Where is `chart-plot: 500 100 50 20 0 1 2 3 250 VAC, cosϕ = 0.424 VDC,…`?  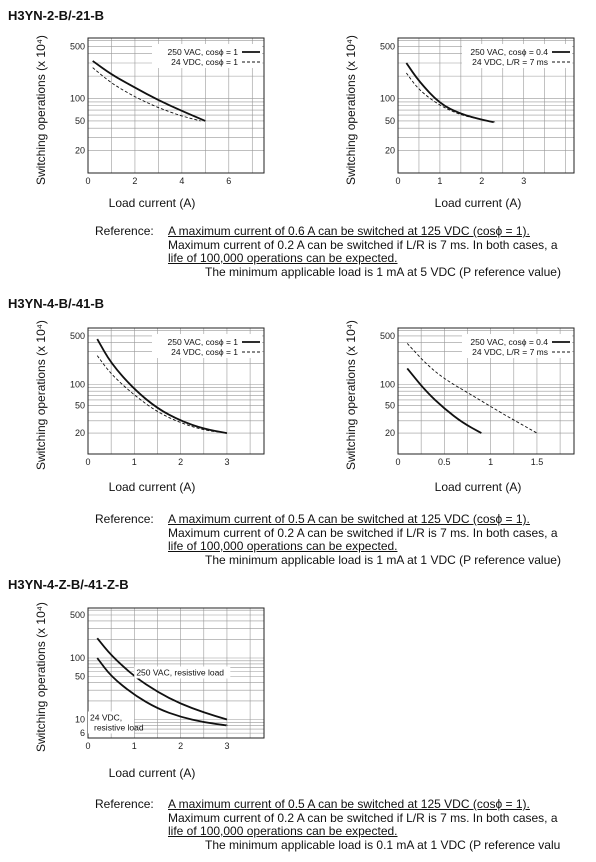
chart-plot: 500 100 50 20 0 1 2 3 250 VAC, cosϕ = 0.424 VDC,… is located at coordinates (477, 111).